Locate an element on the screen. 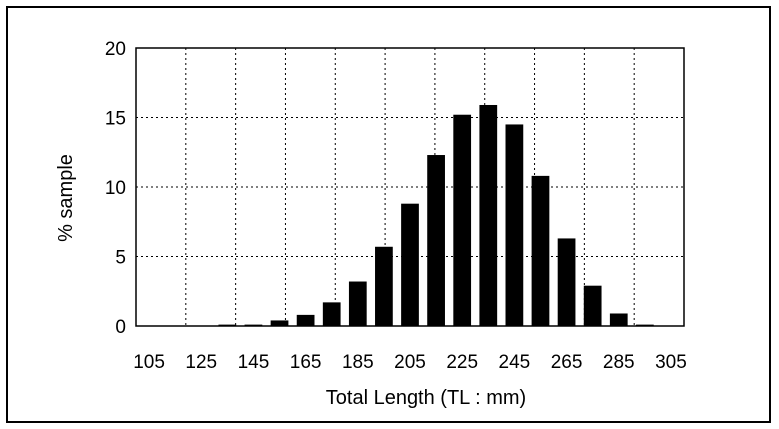 Image resolution: width=779 pixels, height=429 pixels. y-axis-label: % sample is located at coordinates (66, 198).